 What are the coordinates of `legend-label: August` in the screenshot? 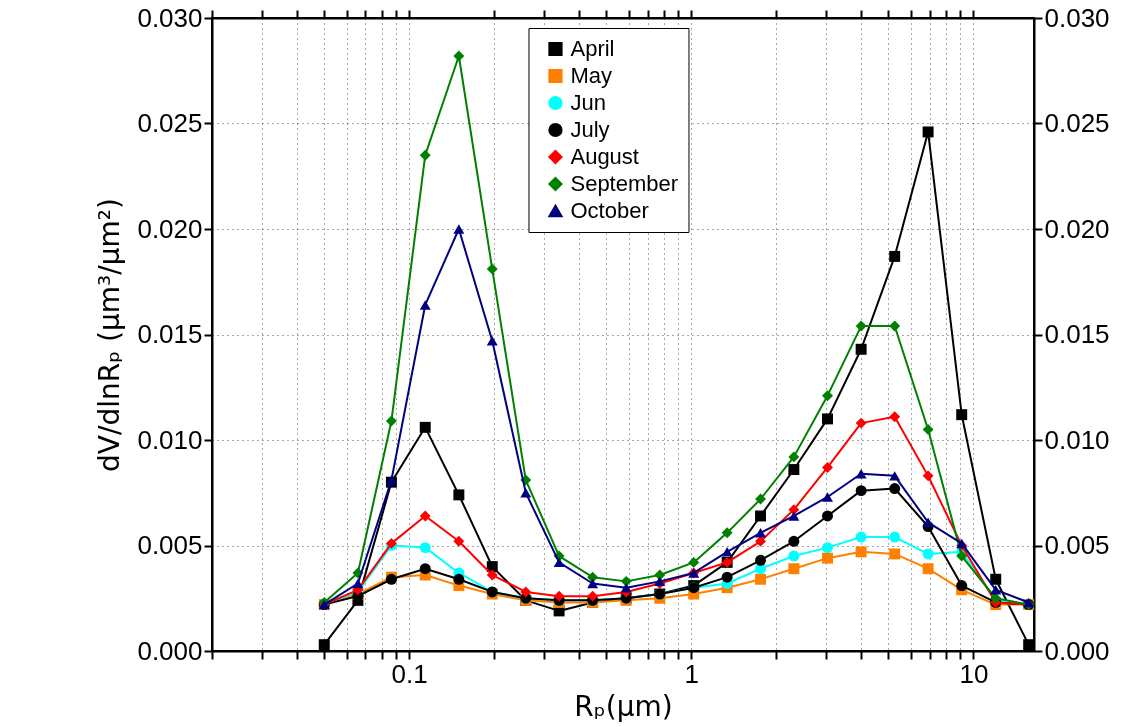 It's located at (604, 156).